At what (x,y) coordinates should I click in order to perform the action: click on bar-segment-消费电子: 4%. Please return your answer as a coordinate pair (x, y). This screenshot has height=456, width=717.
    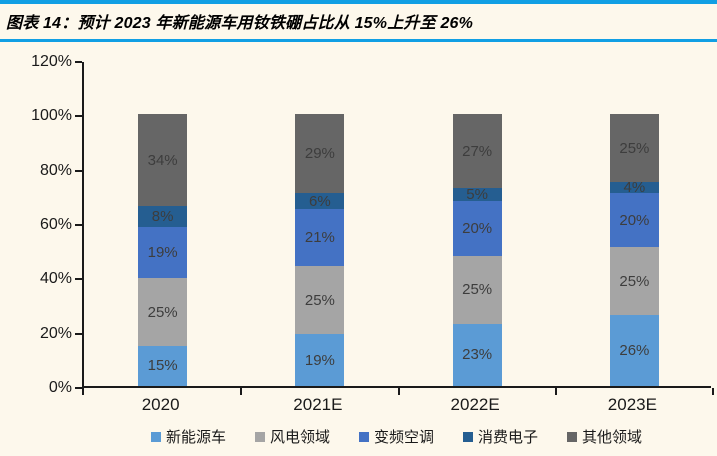
    Looking at the image, I should click on (634, 188).